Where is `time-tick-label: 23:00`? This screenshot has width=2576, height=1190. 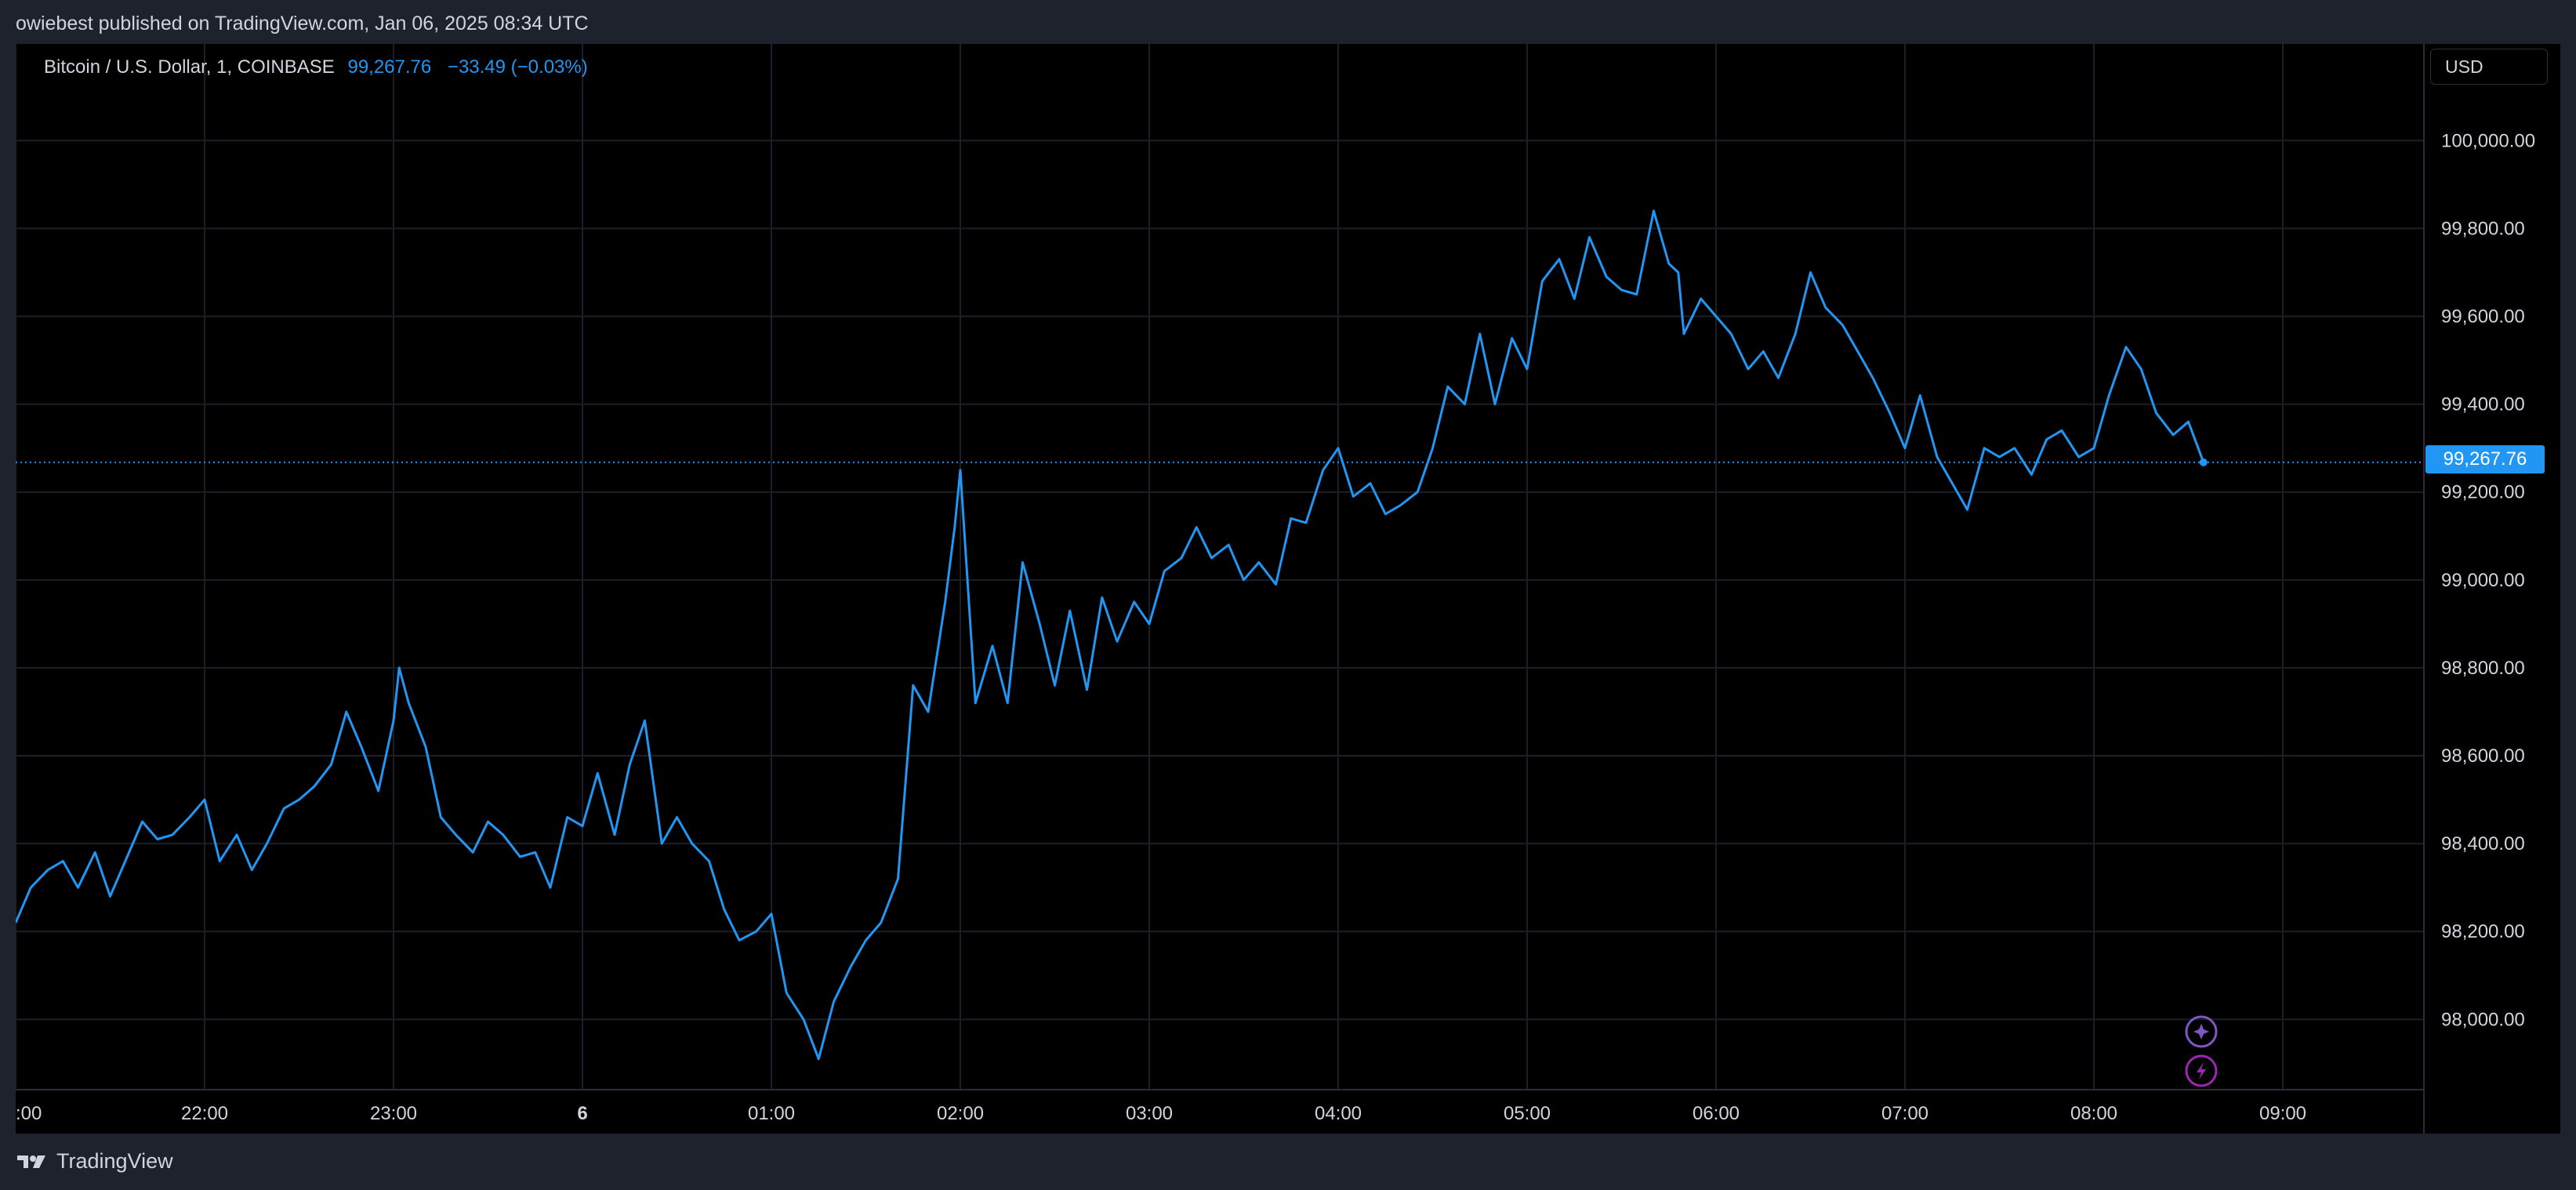
time-tick-label: 23:00 is located at coordinates (394, 1113).